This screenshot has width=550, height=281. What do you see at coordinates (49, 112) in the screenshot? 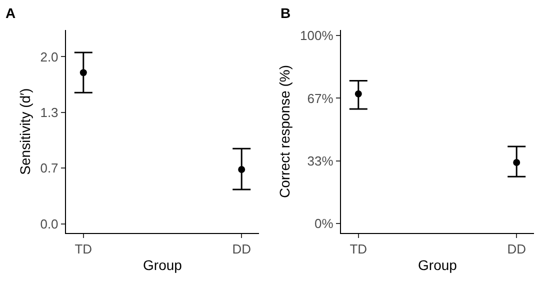
I see `y-tick-label: 1.3` at bounding box center [49, 112].